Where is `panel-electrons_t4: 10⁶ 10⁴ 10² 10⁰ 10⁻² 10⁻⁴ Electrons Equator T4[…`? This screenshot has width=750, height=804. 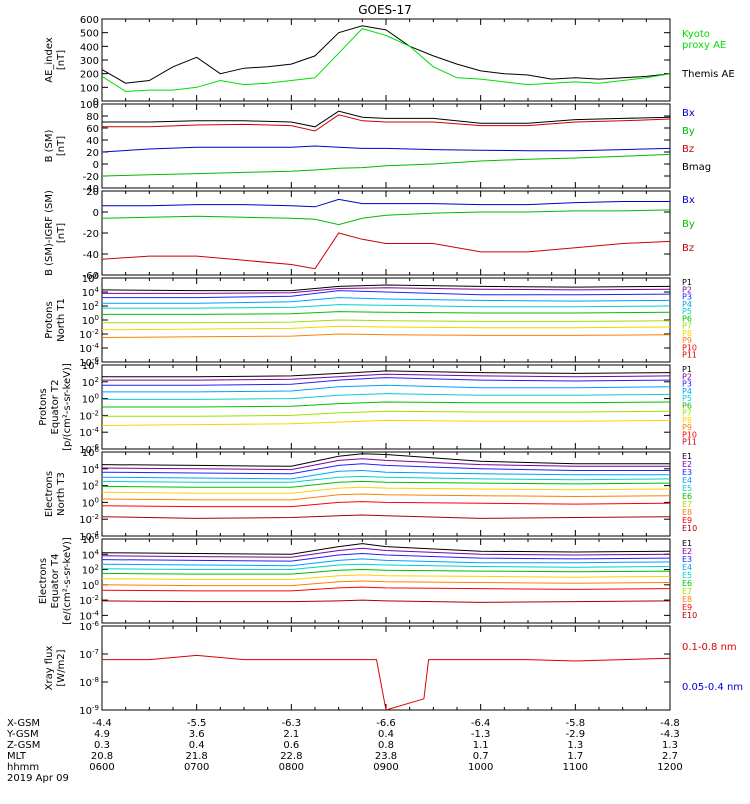
panel-electrons_t4: 10⁶ 10⁴ 10² 10⁰ 10⁻² 10⁻⁴ Electrons Equator T4[… is located at coordinates (367, 579).